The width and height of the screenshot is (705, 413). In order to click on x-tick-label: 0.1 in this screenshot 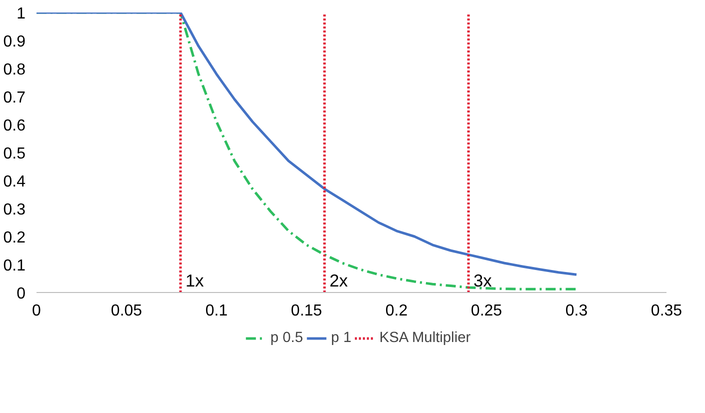, I will do `click(216, 311)`.